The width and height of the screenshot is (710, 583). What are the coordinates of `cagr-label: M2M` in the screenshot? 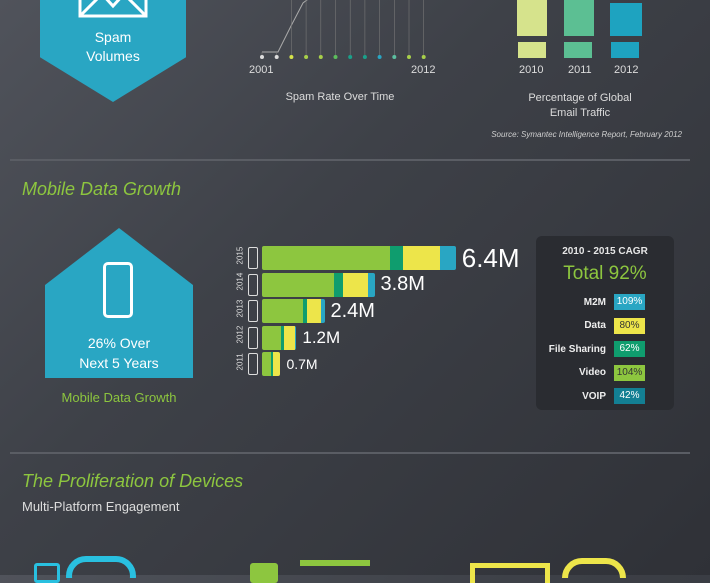 It's located at (594, 302).